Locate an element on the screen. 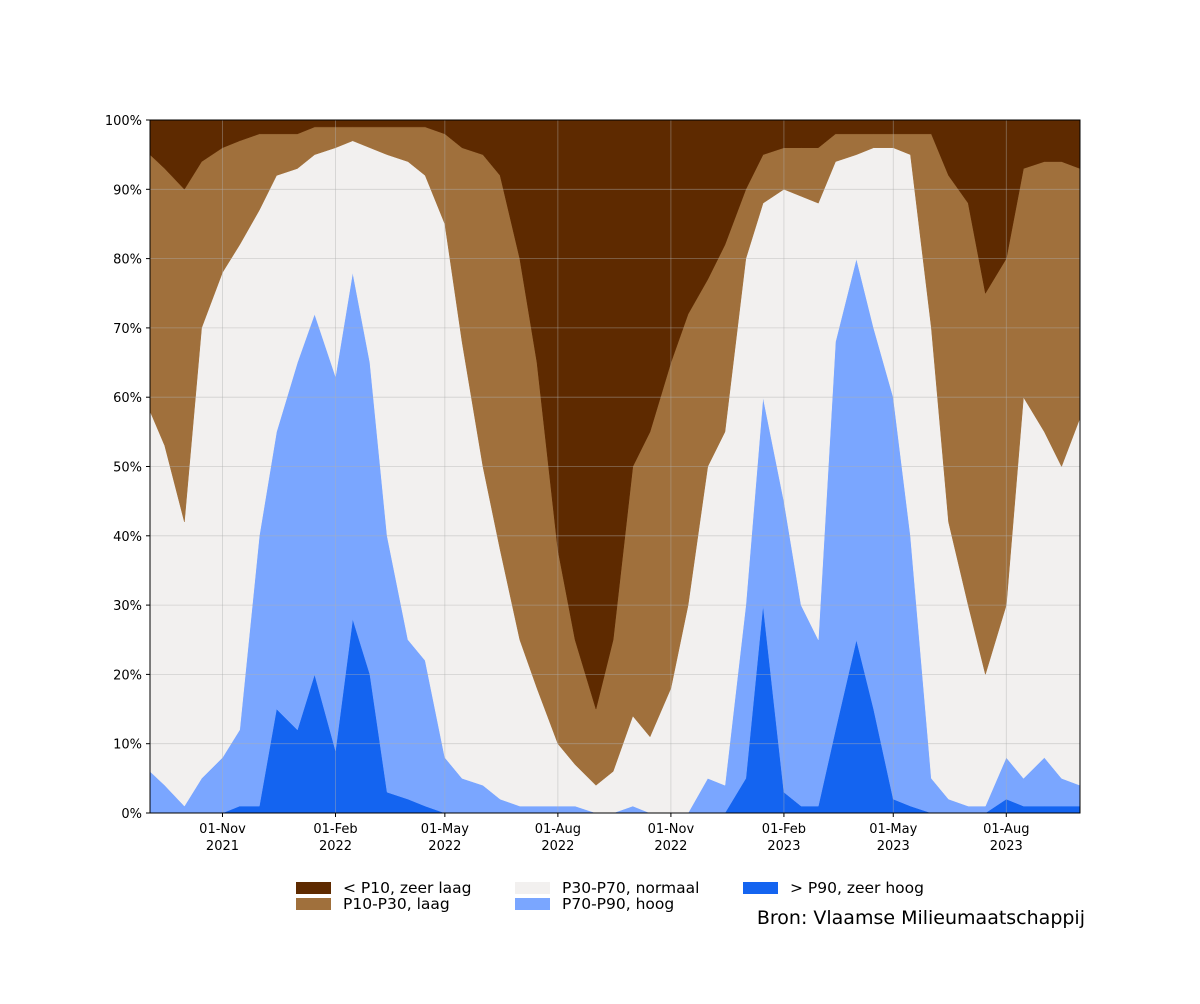  y-tick-label: 0% is located at coordinates (131, 814).